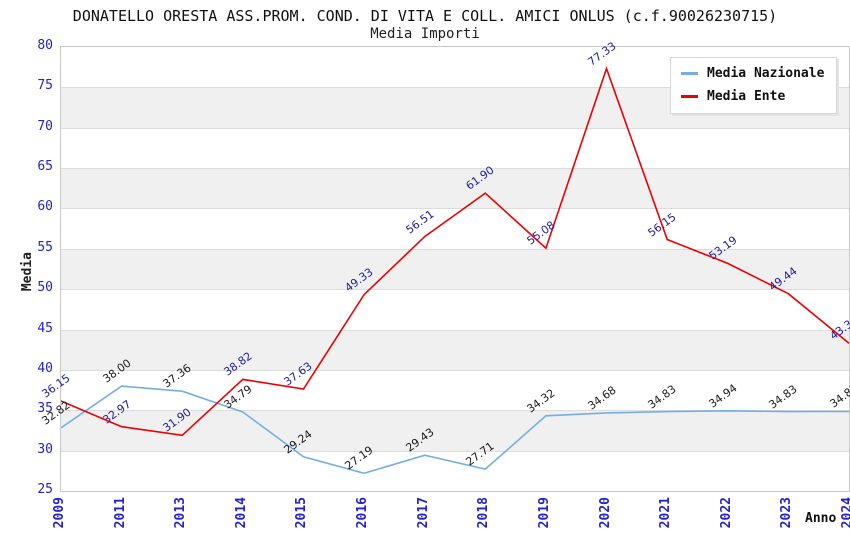 Image resolution: width=850 pixels, height=550 pixels. Describe the element at coordinates (845, 513) in the screenshot. I see `x-tick-label: 2024` at that location.